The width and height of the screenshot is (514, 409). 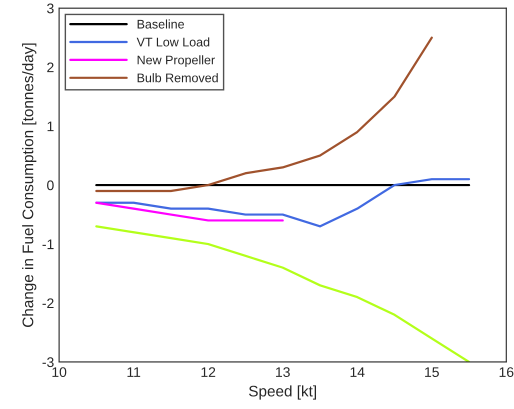 What do you see at coordinates (48, 245) in the screenshot?
I see `y-tick-label: -1` at bounding box center [48, 245].